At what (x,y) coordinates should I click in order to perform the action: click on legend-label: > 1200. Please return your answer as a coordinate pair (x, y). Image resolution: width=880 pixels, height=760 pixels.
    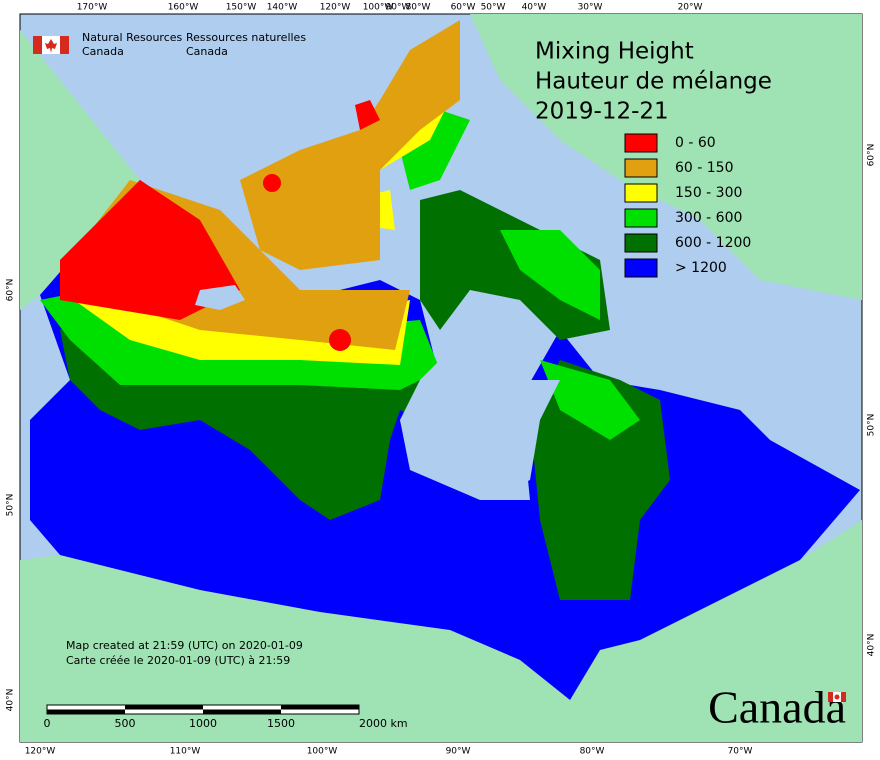
    Looking at the image, I should click on (701, 268).